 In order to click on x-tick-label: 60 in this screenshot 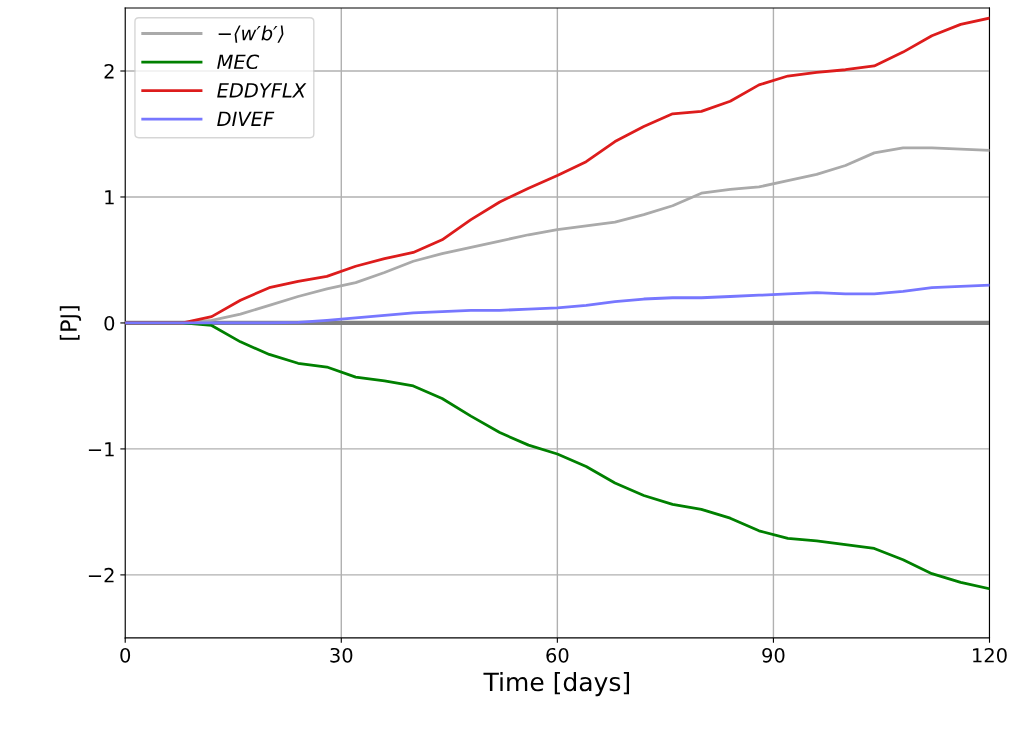, I will do `click(557, 655)`.